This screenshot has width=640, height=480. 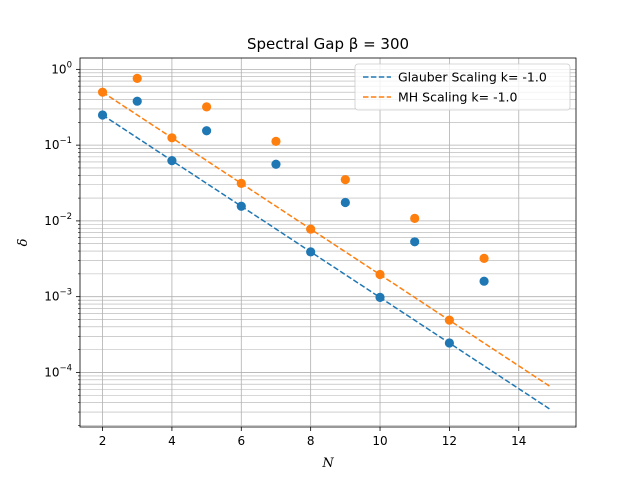 I want to click on x-tick-label: 8, so click(x=311, y=441).